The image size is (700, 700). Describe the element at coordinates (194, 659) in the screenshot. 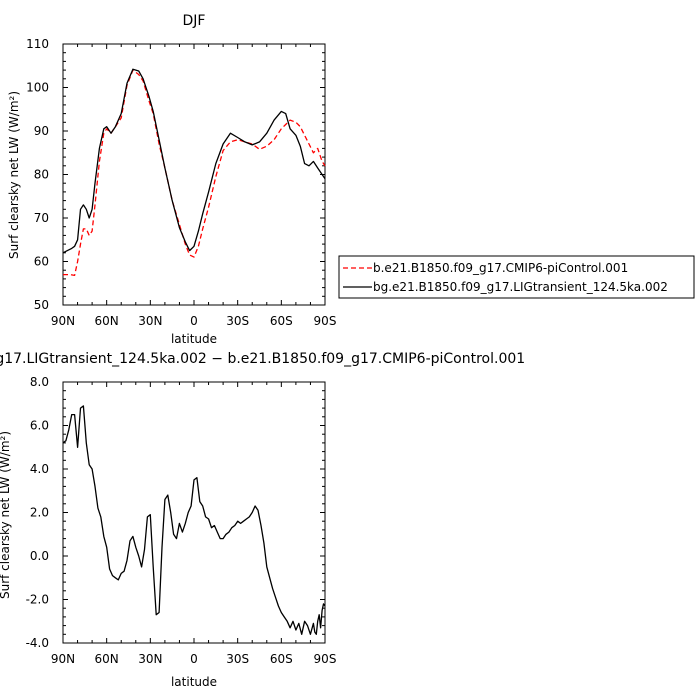

I see `bottom-xtick-label: 0` at that location.